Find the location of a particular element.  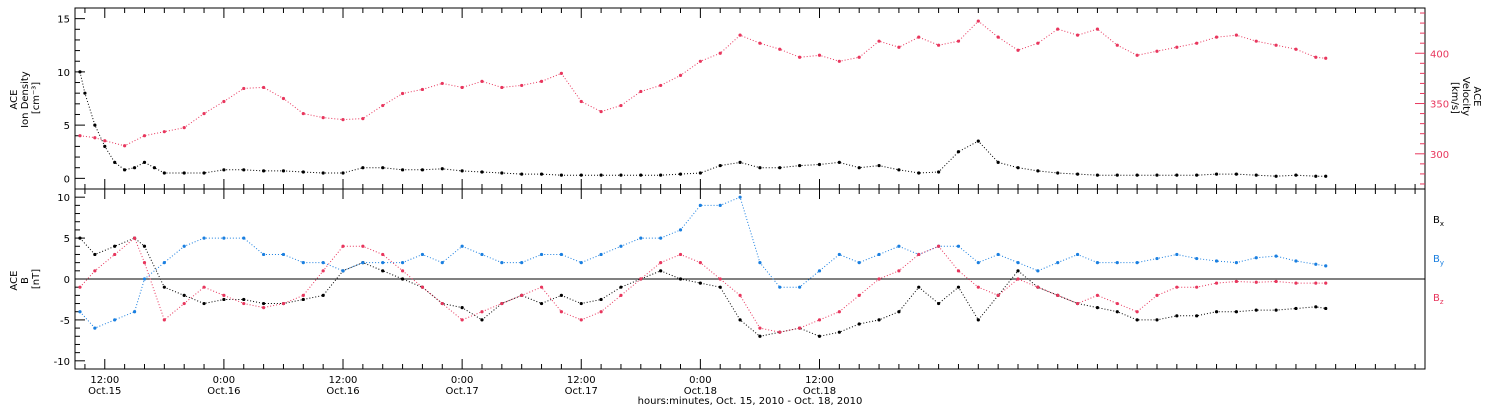

x-tick-label-date: Oct.16 is located at coordinates (342, 391).